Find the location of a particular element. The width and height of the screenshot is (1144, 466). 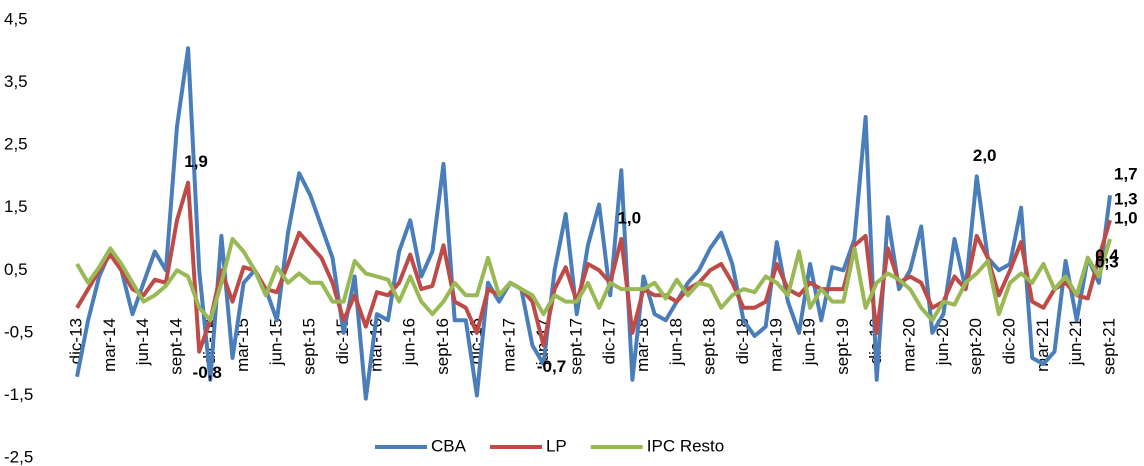

x-tick-label: jun-21 is located at coordinates (1075, 342).